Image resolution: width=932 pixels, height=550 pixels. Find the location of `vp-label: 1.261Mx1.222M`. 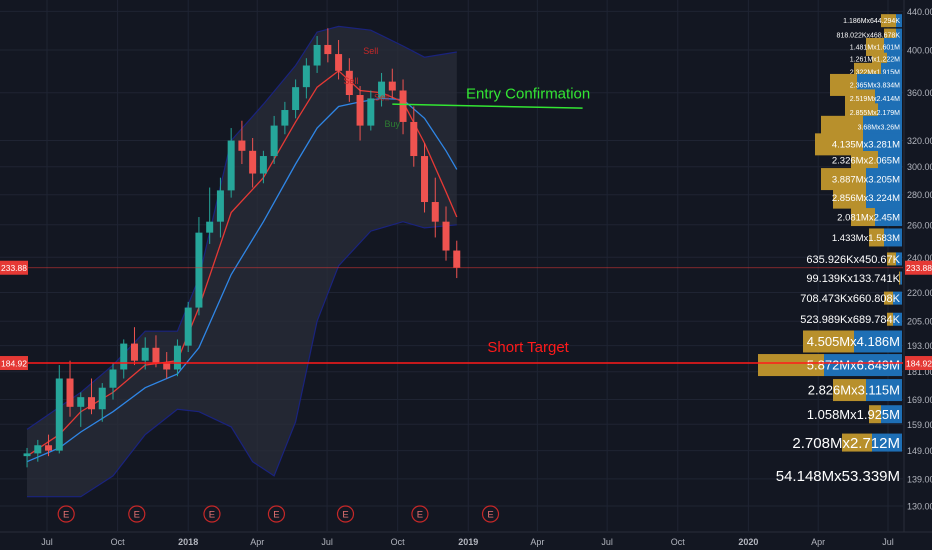

vp-label: 1.261Mx1.222M is located at coordinates (875, 60).